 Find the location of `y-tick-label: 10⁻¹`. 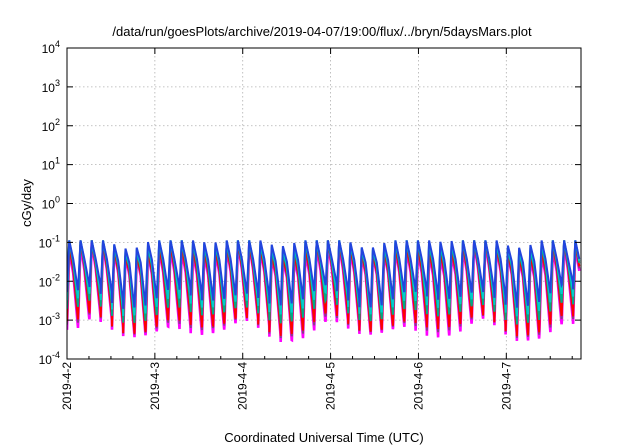

y-tick-label: 10⁻¹ is located at coordinates (49, 241).